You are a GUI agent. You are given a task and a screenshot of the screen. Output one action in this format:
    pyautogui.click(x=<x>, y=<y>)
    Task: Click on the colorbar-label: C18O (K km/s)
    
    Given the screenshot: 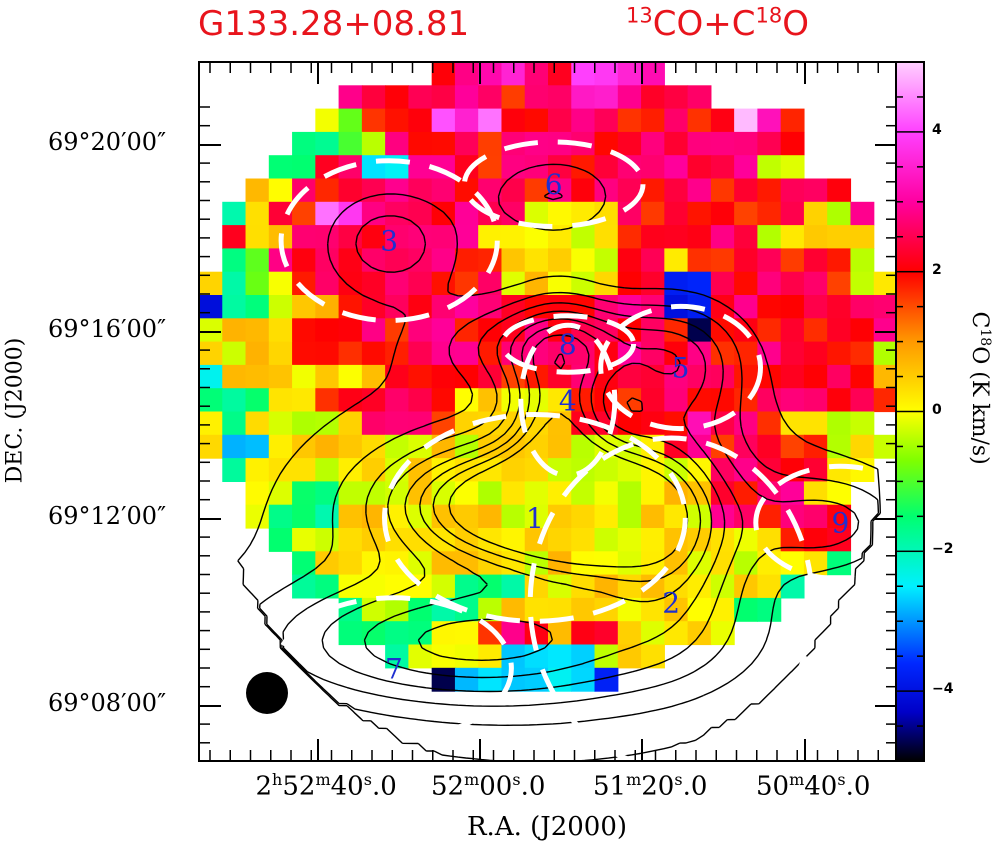 What is the action you would take?
    pyautogui.click(x=980, y=388)
    